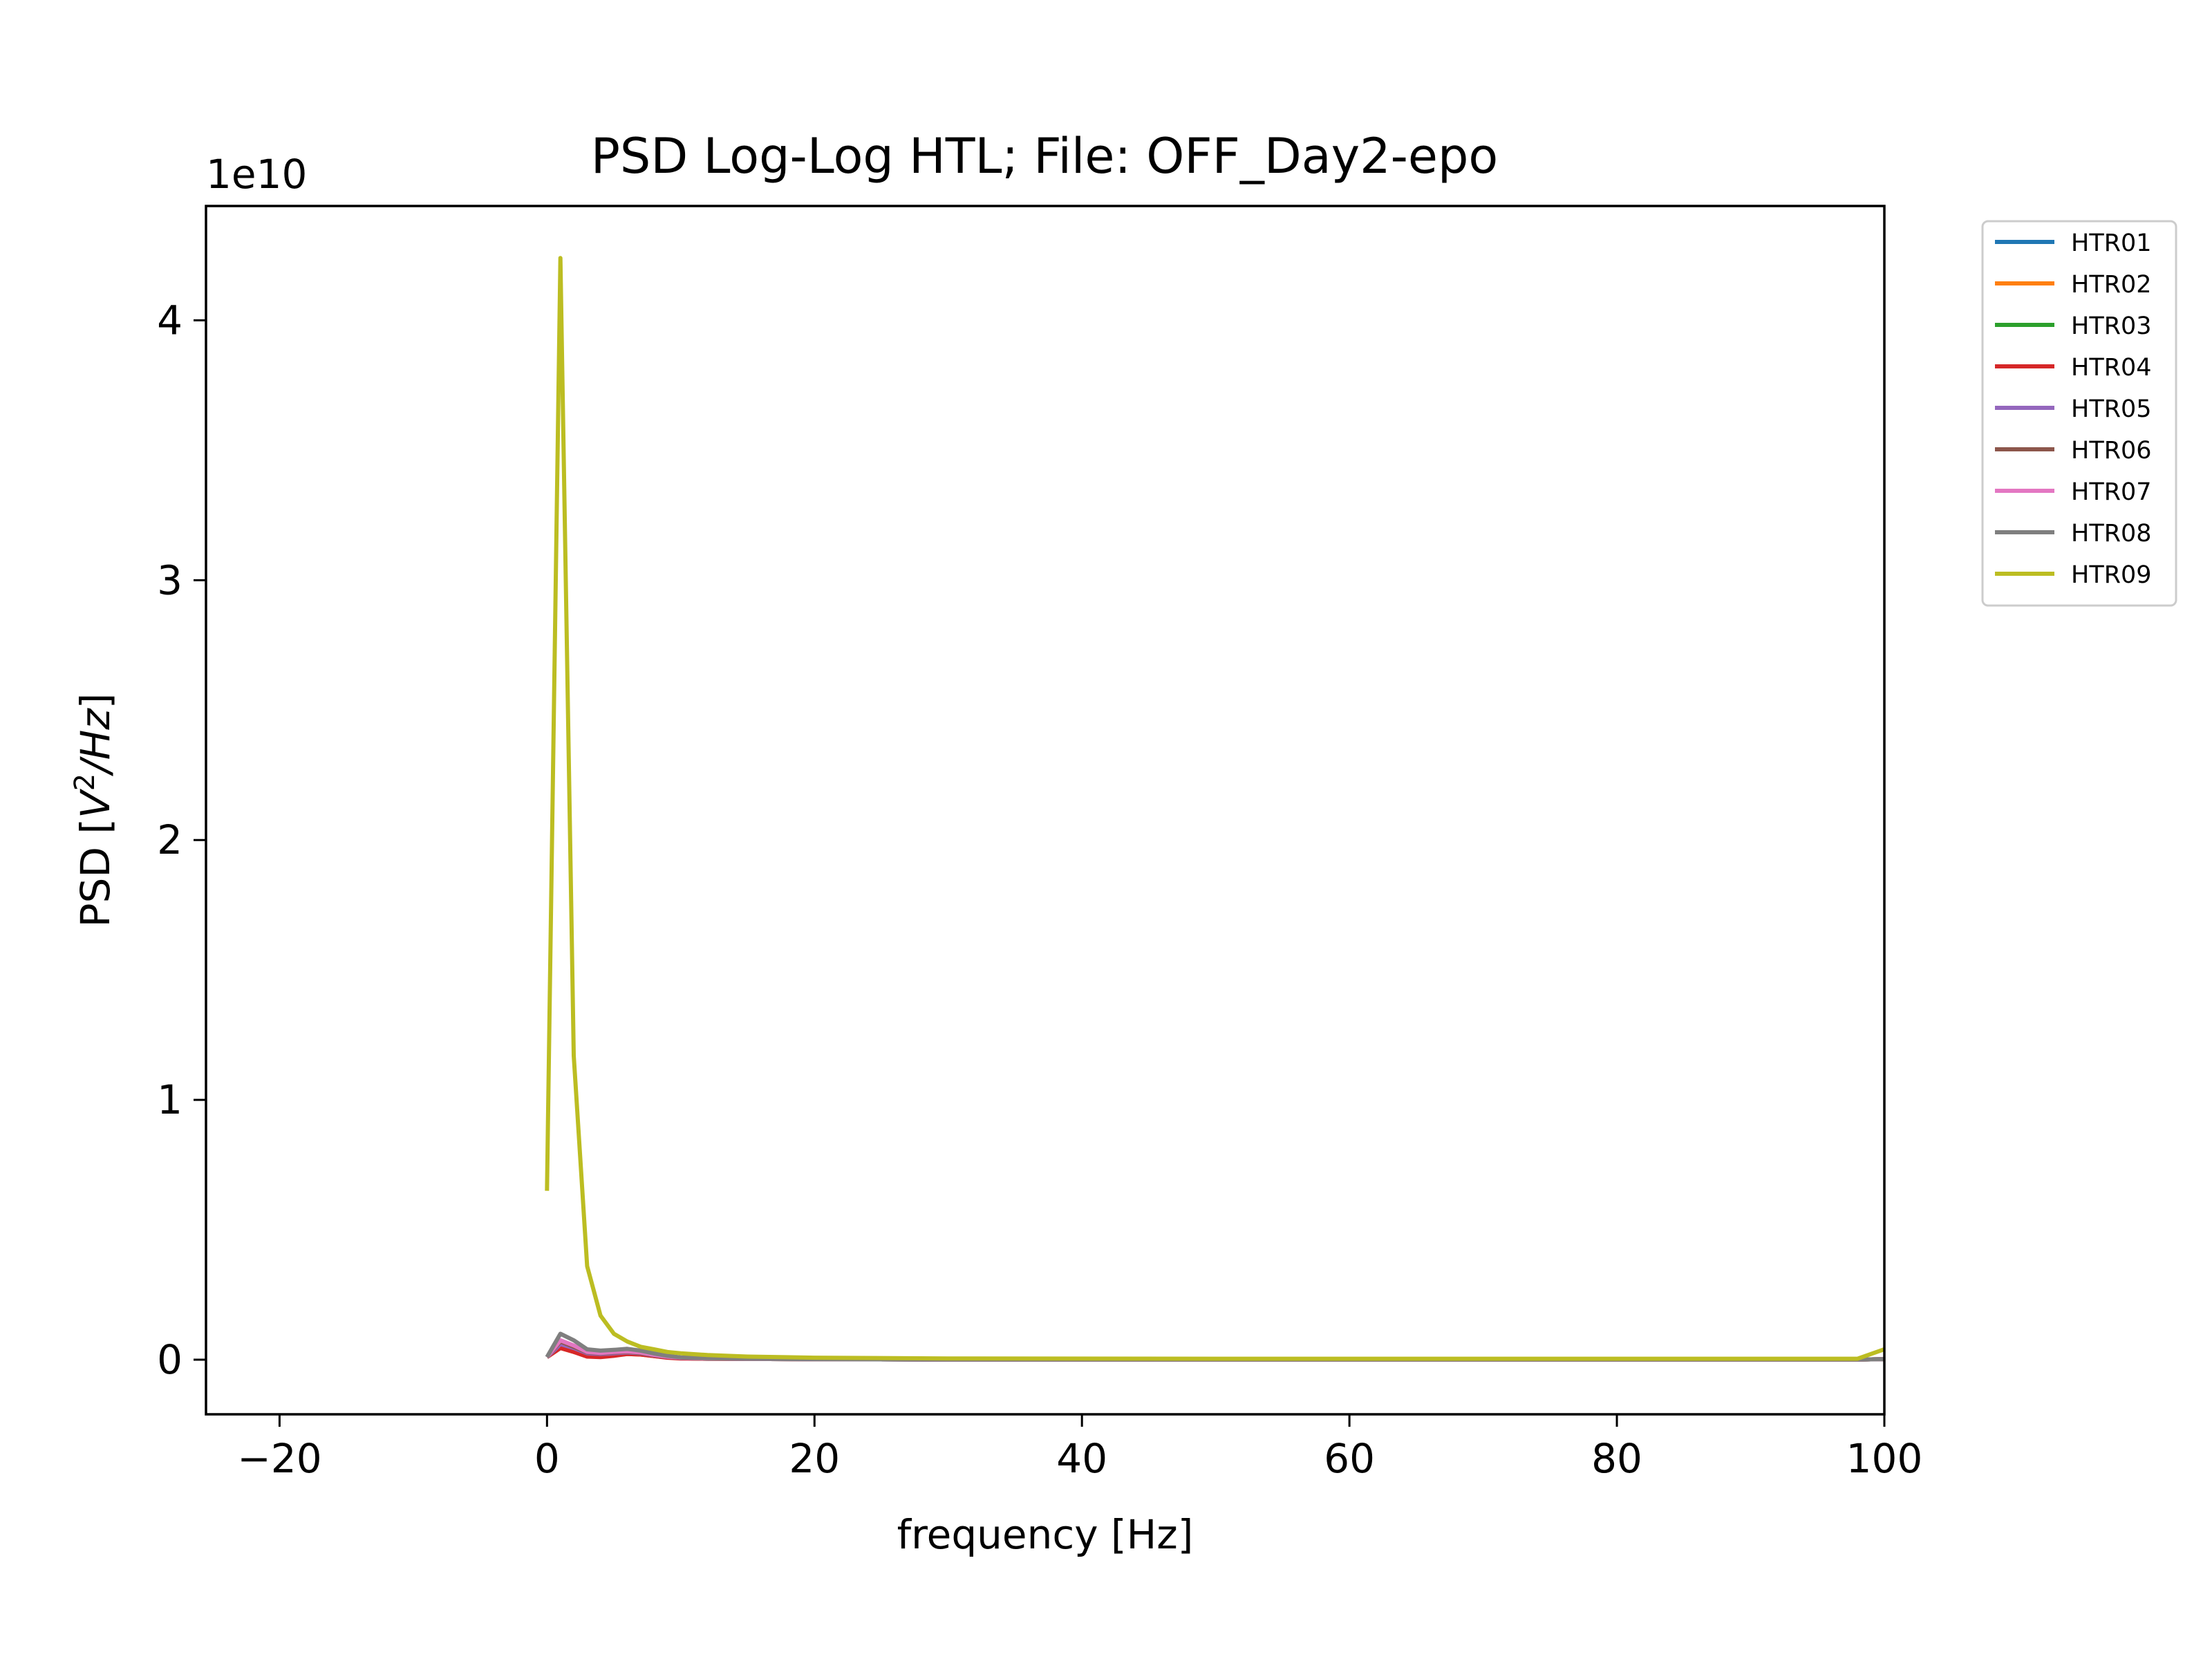  I want to click on x-tick-label: −20, so click(279, 1459).